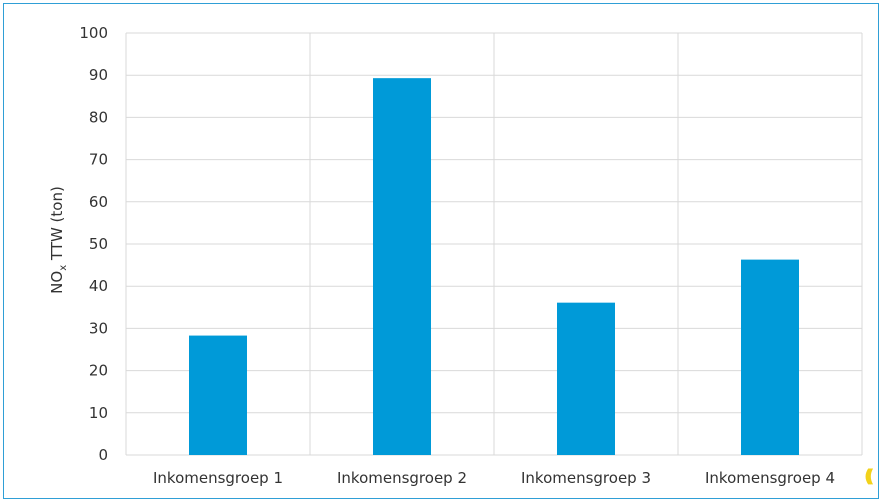 Image resolution: width=884 pixels, height=504 pixels. What do you see at coordinates (63, 268) in the screenshot?
I see `y-axis-title-subscript: x` at bounding box center [63, 268].